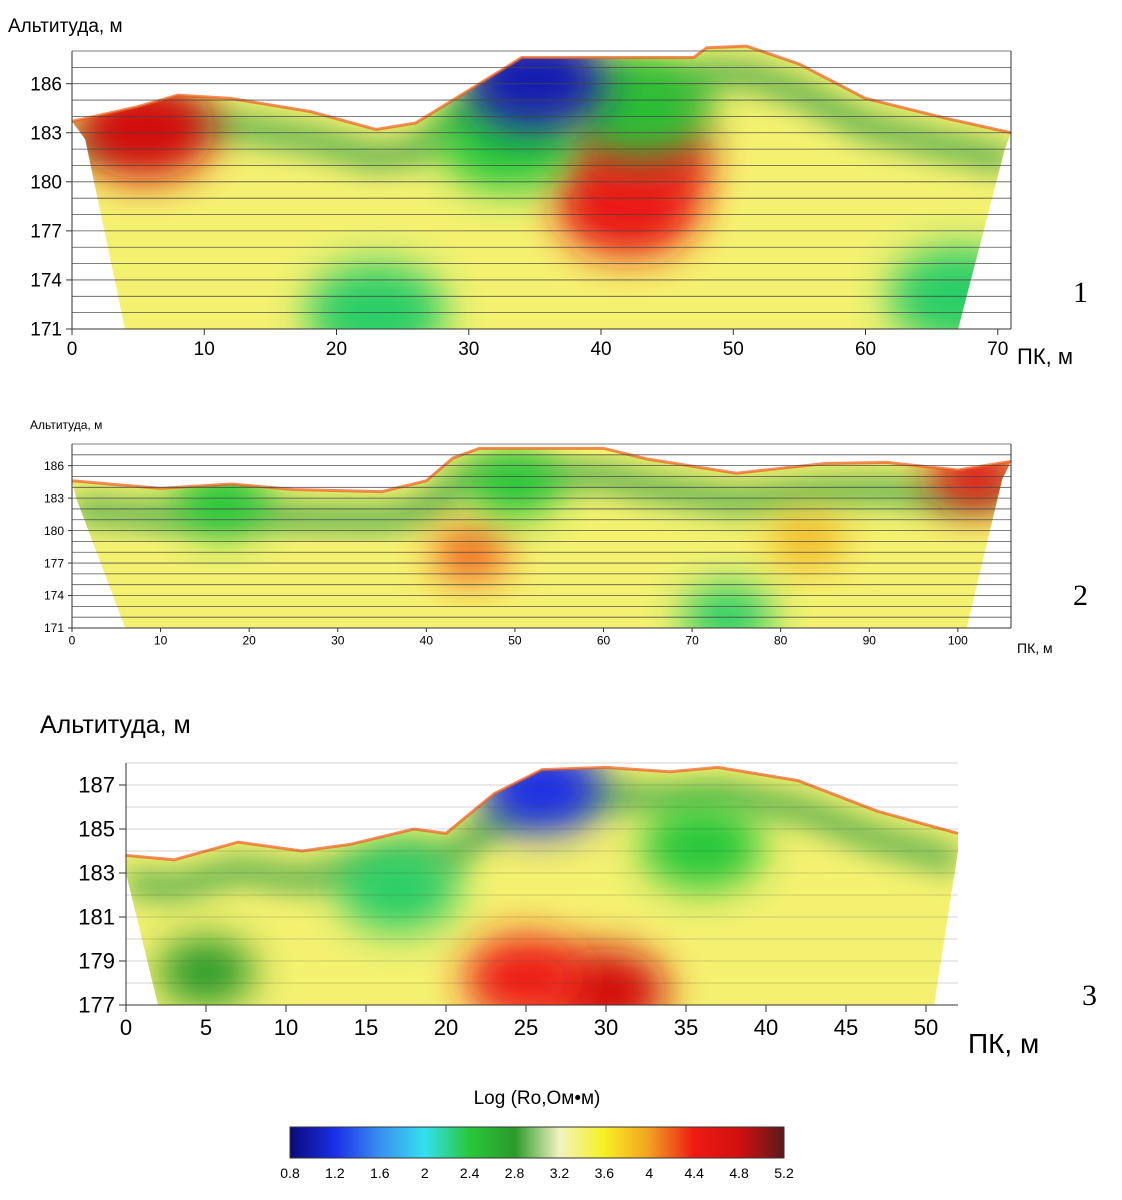 The height and width of the screenshot is (1200, 1122). I want to click on colorbar-tick-label: 2.8, so click(515, 1173).